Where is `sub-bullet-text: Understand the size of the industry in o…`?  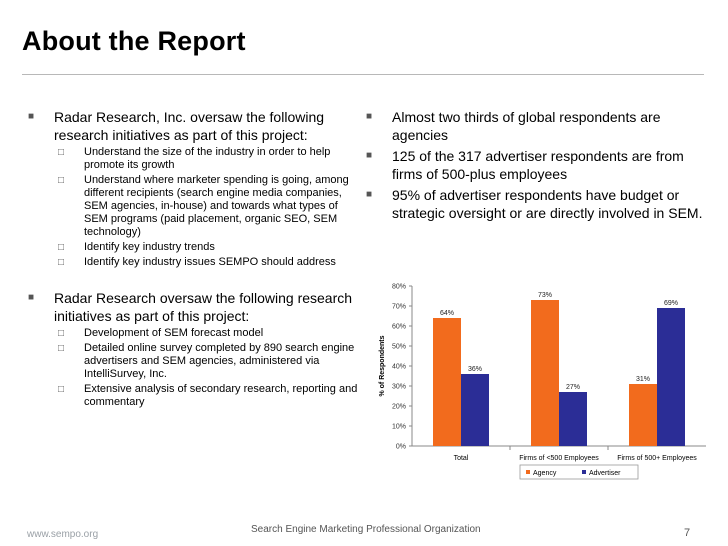
sub-bullet-text: Understand the size of the industry in o… is located at coordinates (207, 158).